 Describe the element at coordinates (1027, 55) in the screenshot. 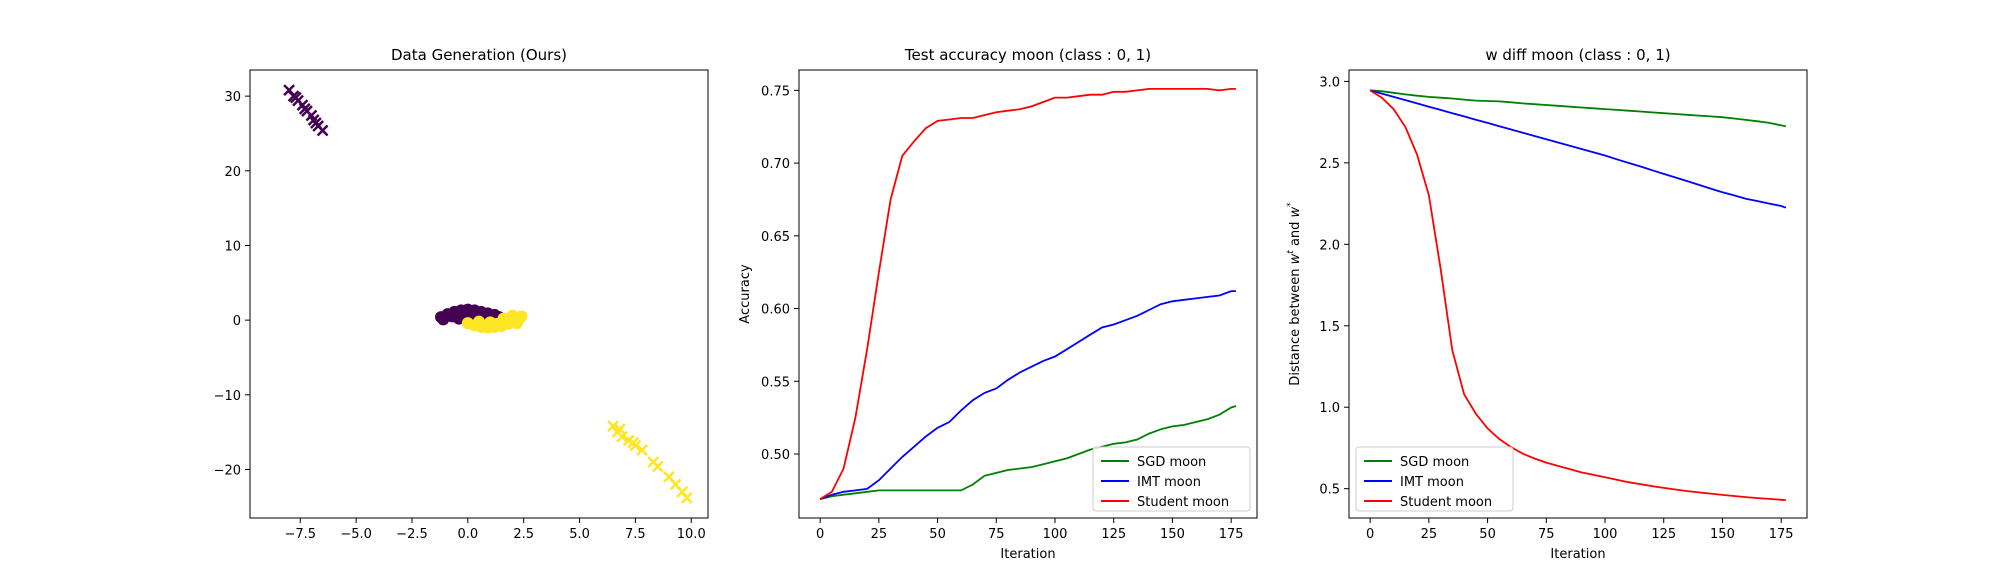

I see `chart-title: Test accuracy moon (class : 0, 1)` at that location.